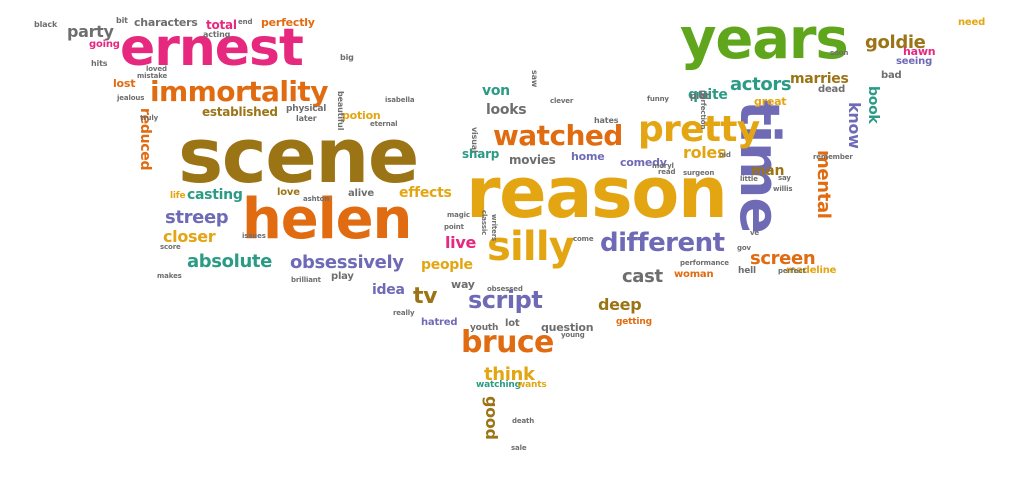 The image size is (1023, 504). What do you see at coordinates (531, 247) in the screenshot?
I see `word-silly: silly` at bounding box center [531, 247].